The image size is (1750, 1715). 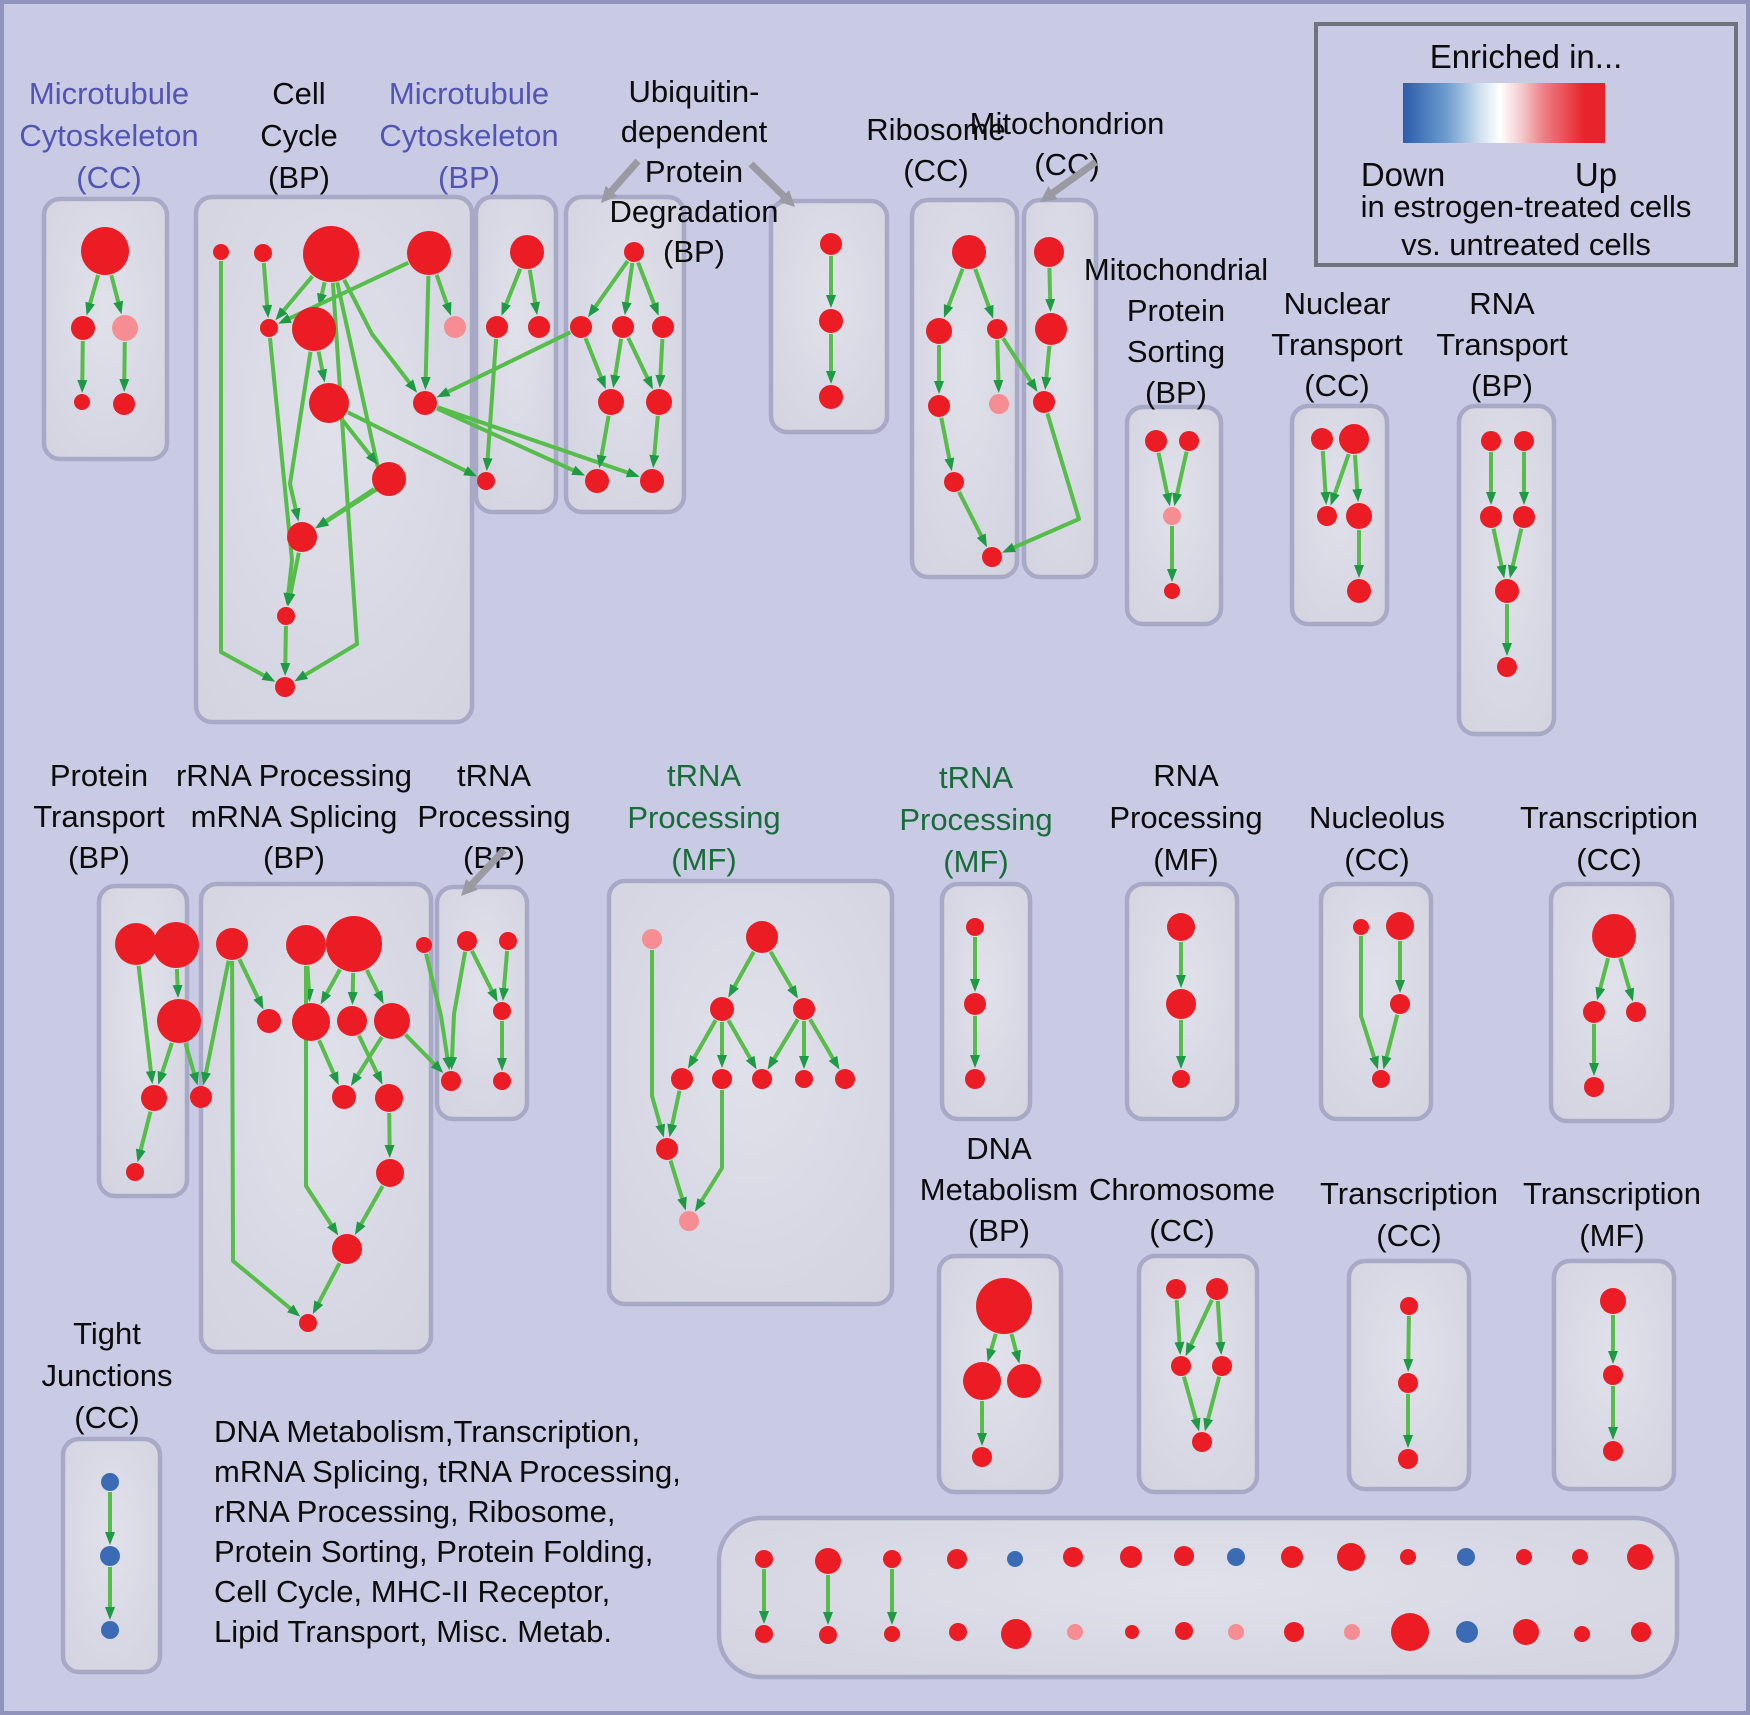 What do you see at coordinates (975, 1079) in the screenshot?
I see `gene-set-node-z3` at bounding box center [975, 1079].